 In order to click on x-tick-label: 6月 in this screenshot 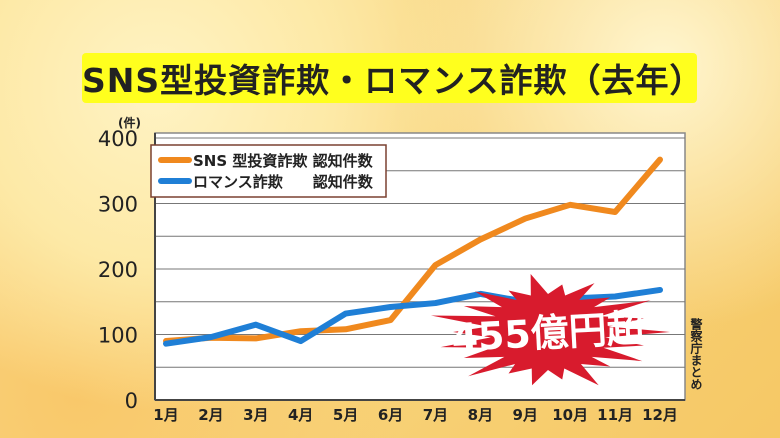, I will do `click(390, 415)`.